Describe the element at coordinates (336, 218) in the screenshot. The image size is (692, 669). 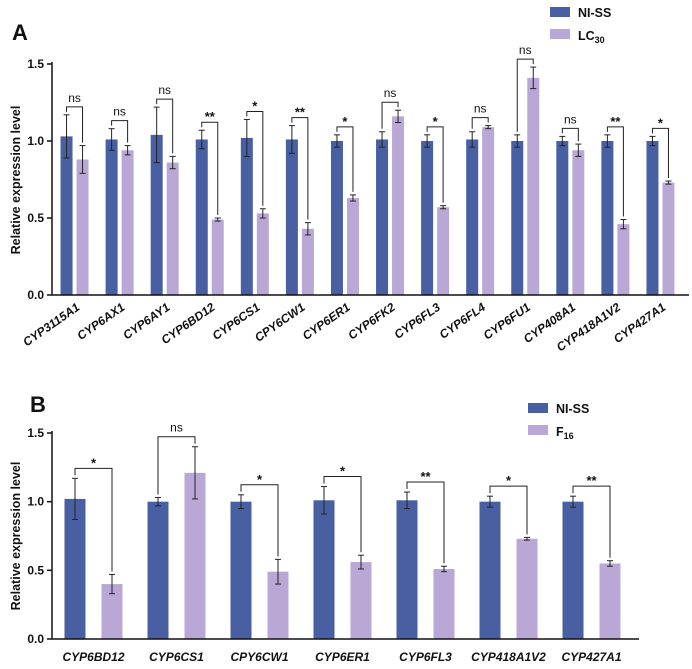
I see `bar-ni-ss-cyp6er1` at that location.